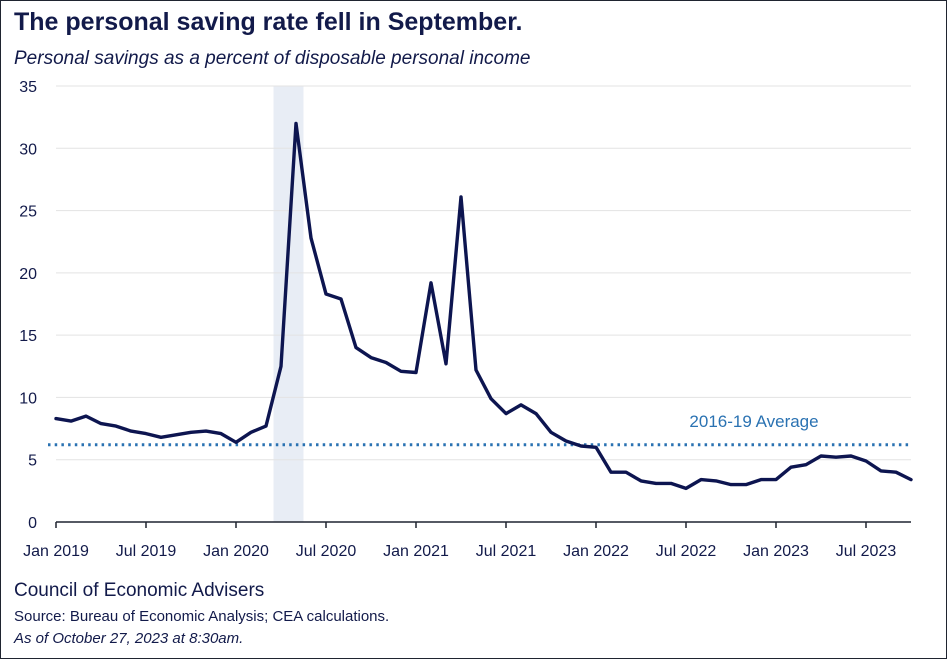 The height and width of the screenshot is (659, 947). Describe the element at coordinates (28, 149) in the screenshot. I see `y-tick-label: 30` at that location.